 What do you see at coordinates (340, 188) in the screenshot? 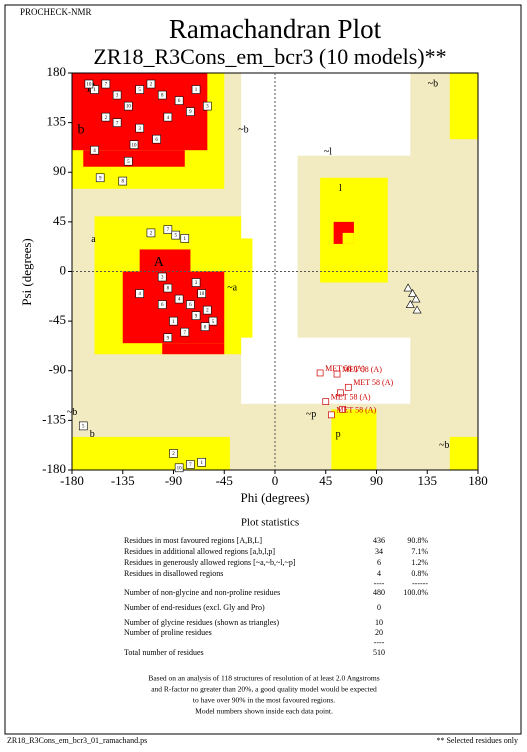
I see `region-label: l` at bounding box center [340, 188].